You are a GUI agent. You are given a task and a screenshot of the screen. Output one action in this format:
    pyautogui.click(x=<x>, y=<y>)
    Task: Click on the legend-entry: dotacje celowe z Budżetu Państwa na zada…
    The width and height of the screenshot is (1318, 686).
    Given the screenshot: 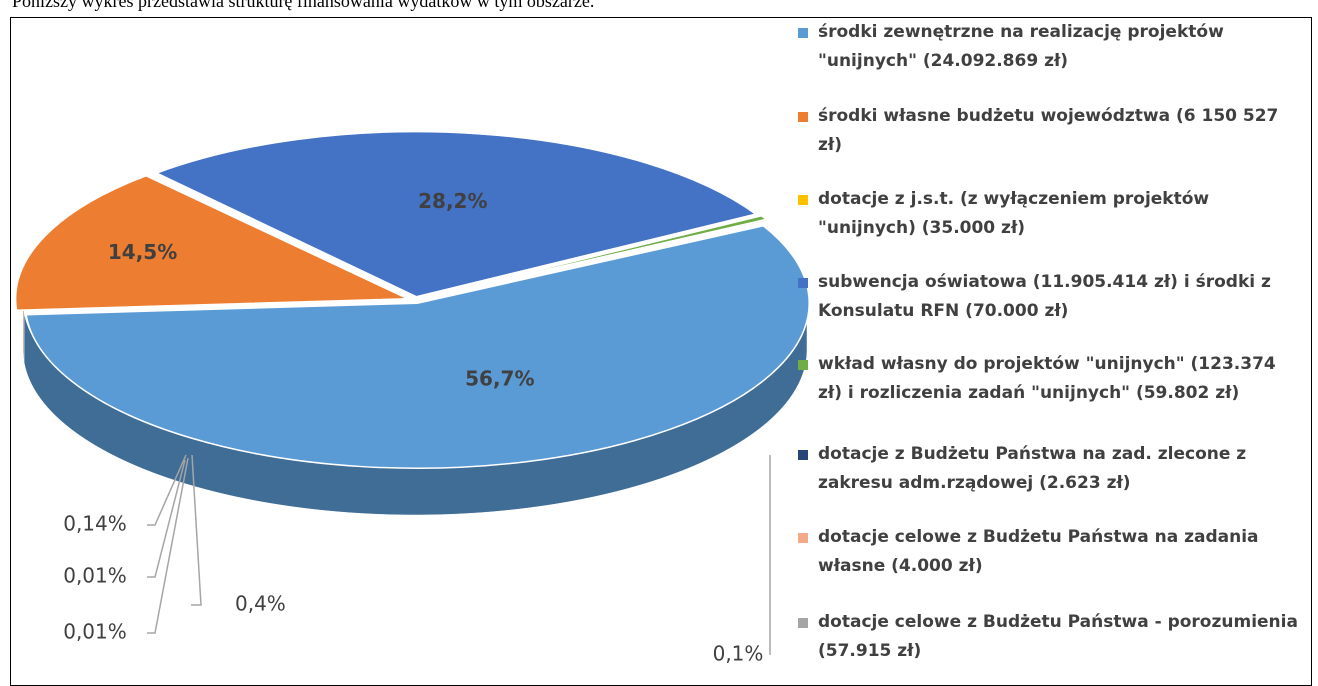 What is the action you would take?
    pyautogui.click(x=1048, y=552)
    